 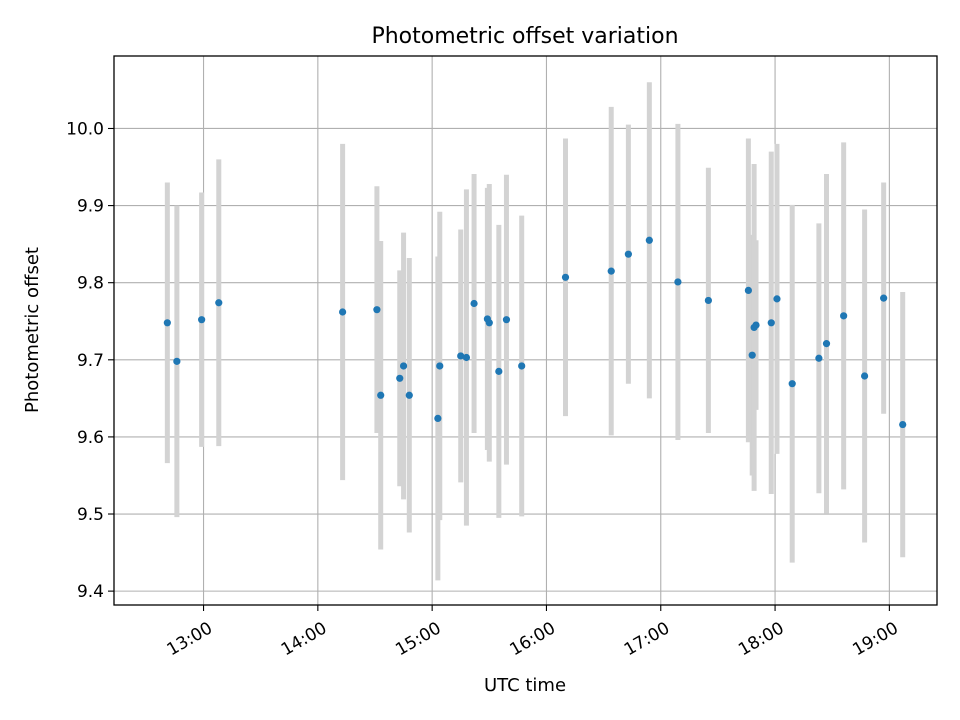 I want to click on y-tick-label: 9.7, so click(x=90, y=361).